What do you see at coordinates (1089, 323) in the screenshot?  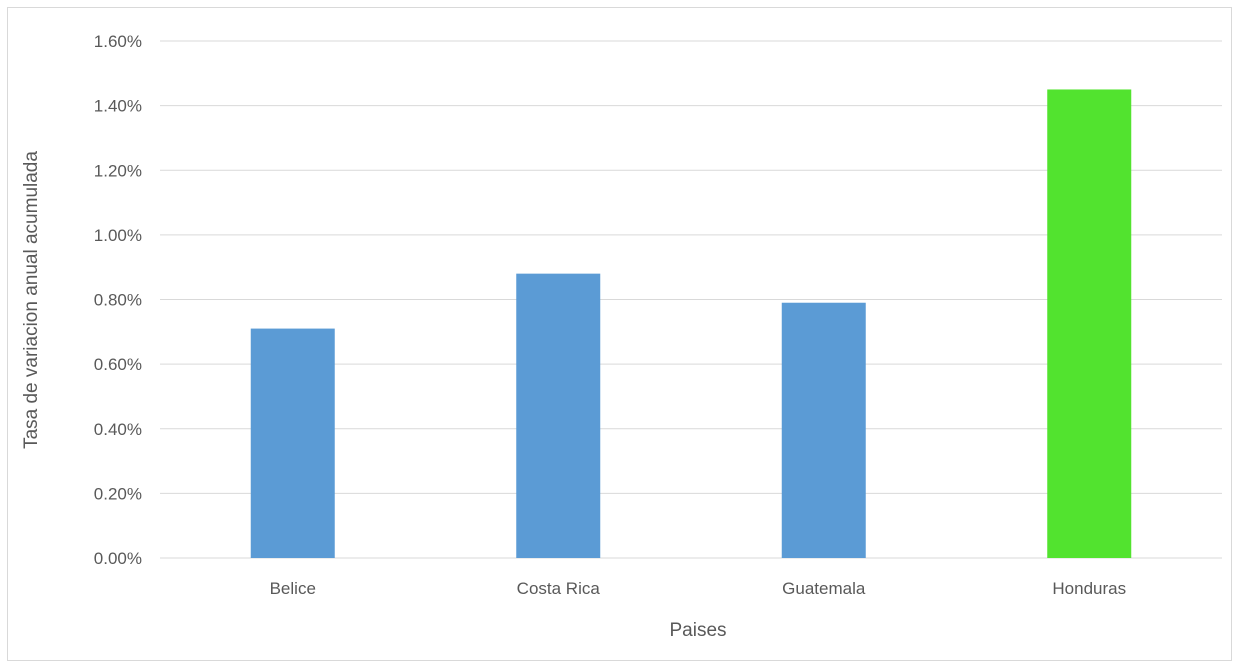 I see `bar-honduras` at bounding box center [1089, 323].